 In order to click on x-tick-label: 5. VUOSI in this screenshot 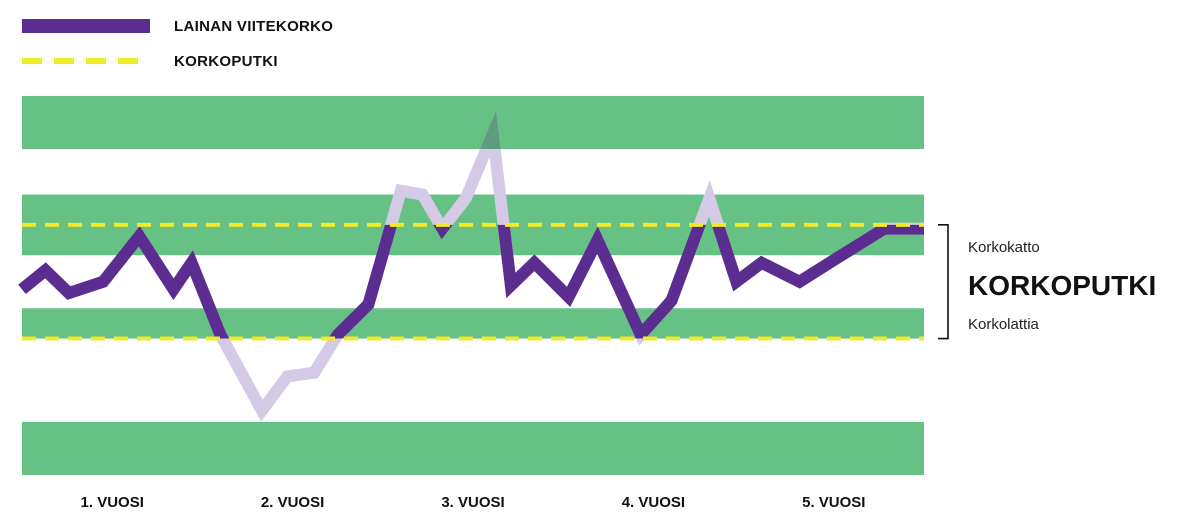, I will do `click(833, 502)`.